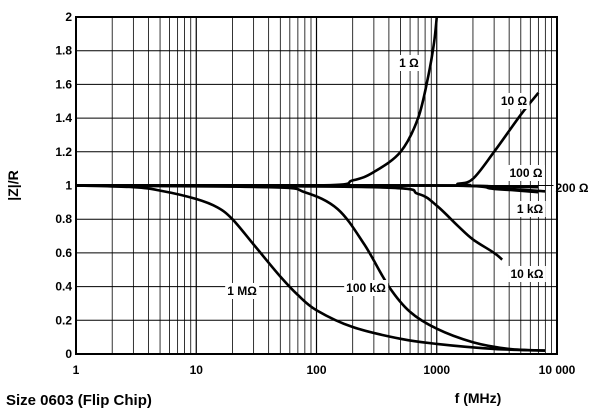 The width and height of the screenshot is (595, 410). Describe the element at coordinates (63, 152) in the screenshot. I see `y-tick-label: 1.2` at that location.